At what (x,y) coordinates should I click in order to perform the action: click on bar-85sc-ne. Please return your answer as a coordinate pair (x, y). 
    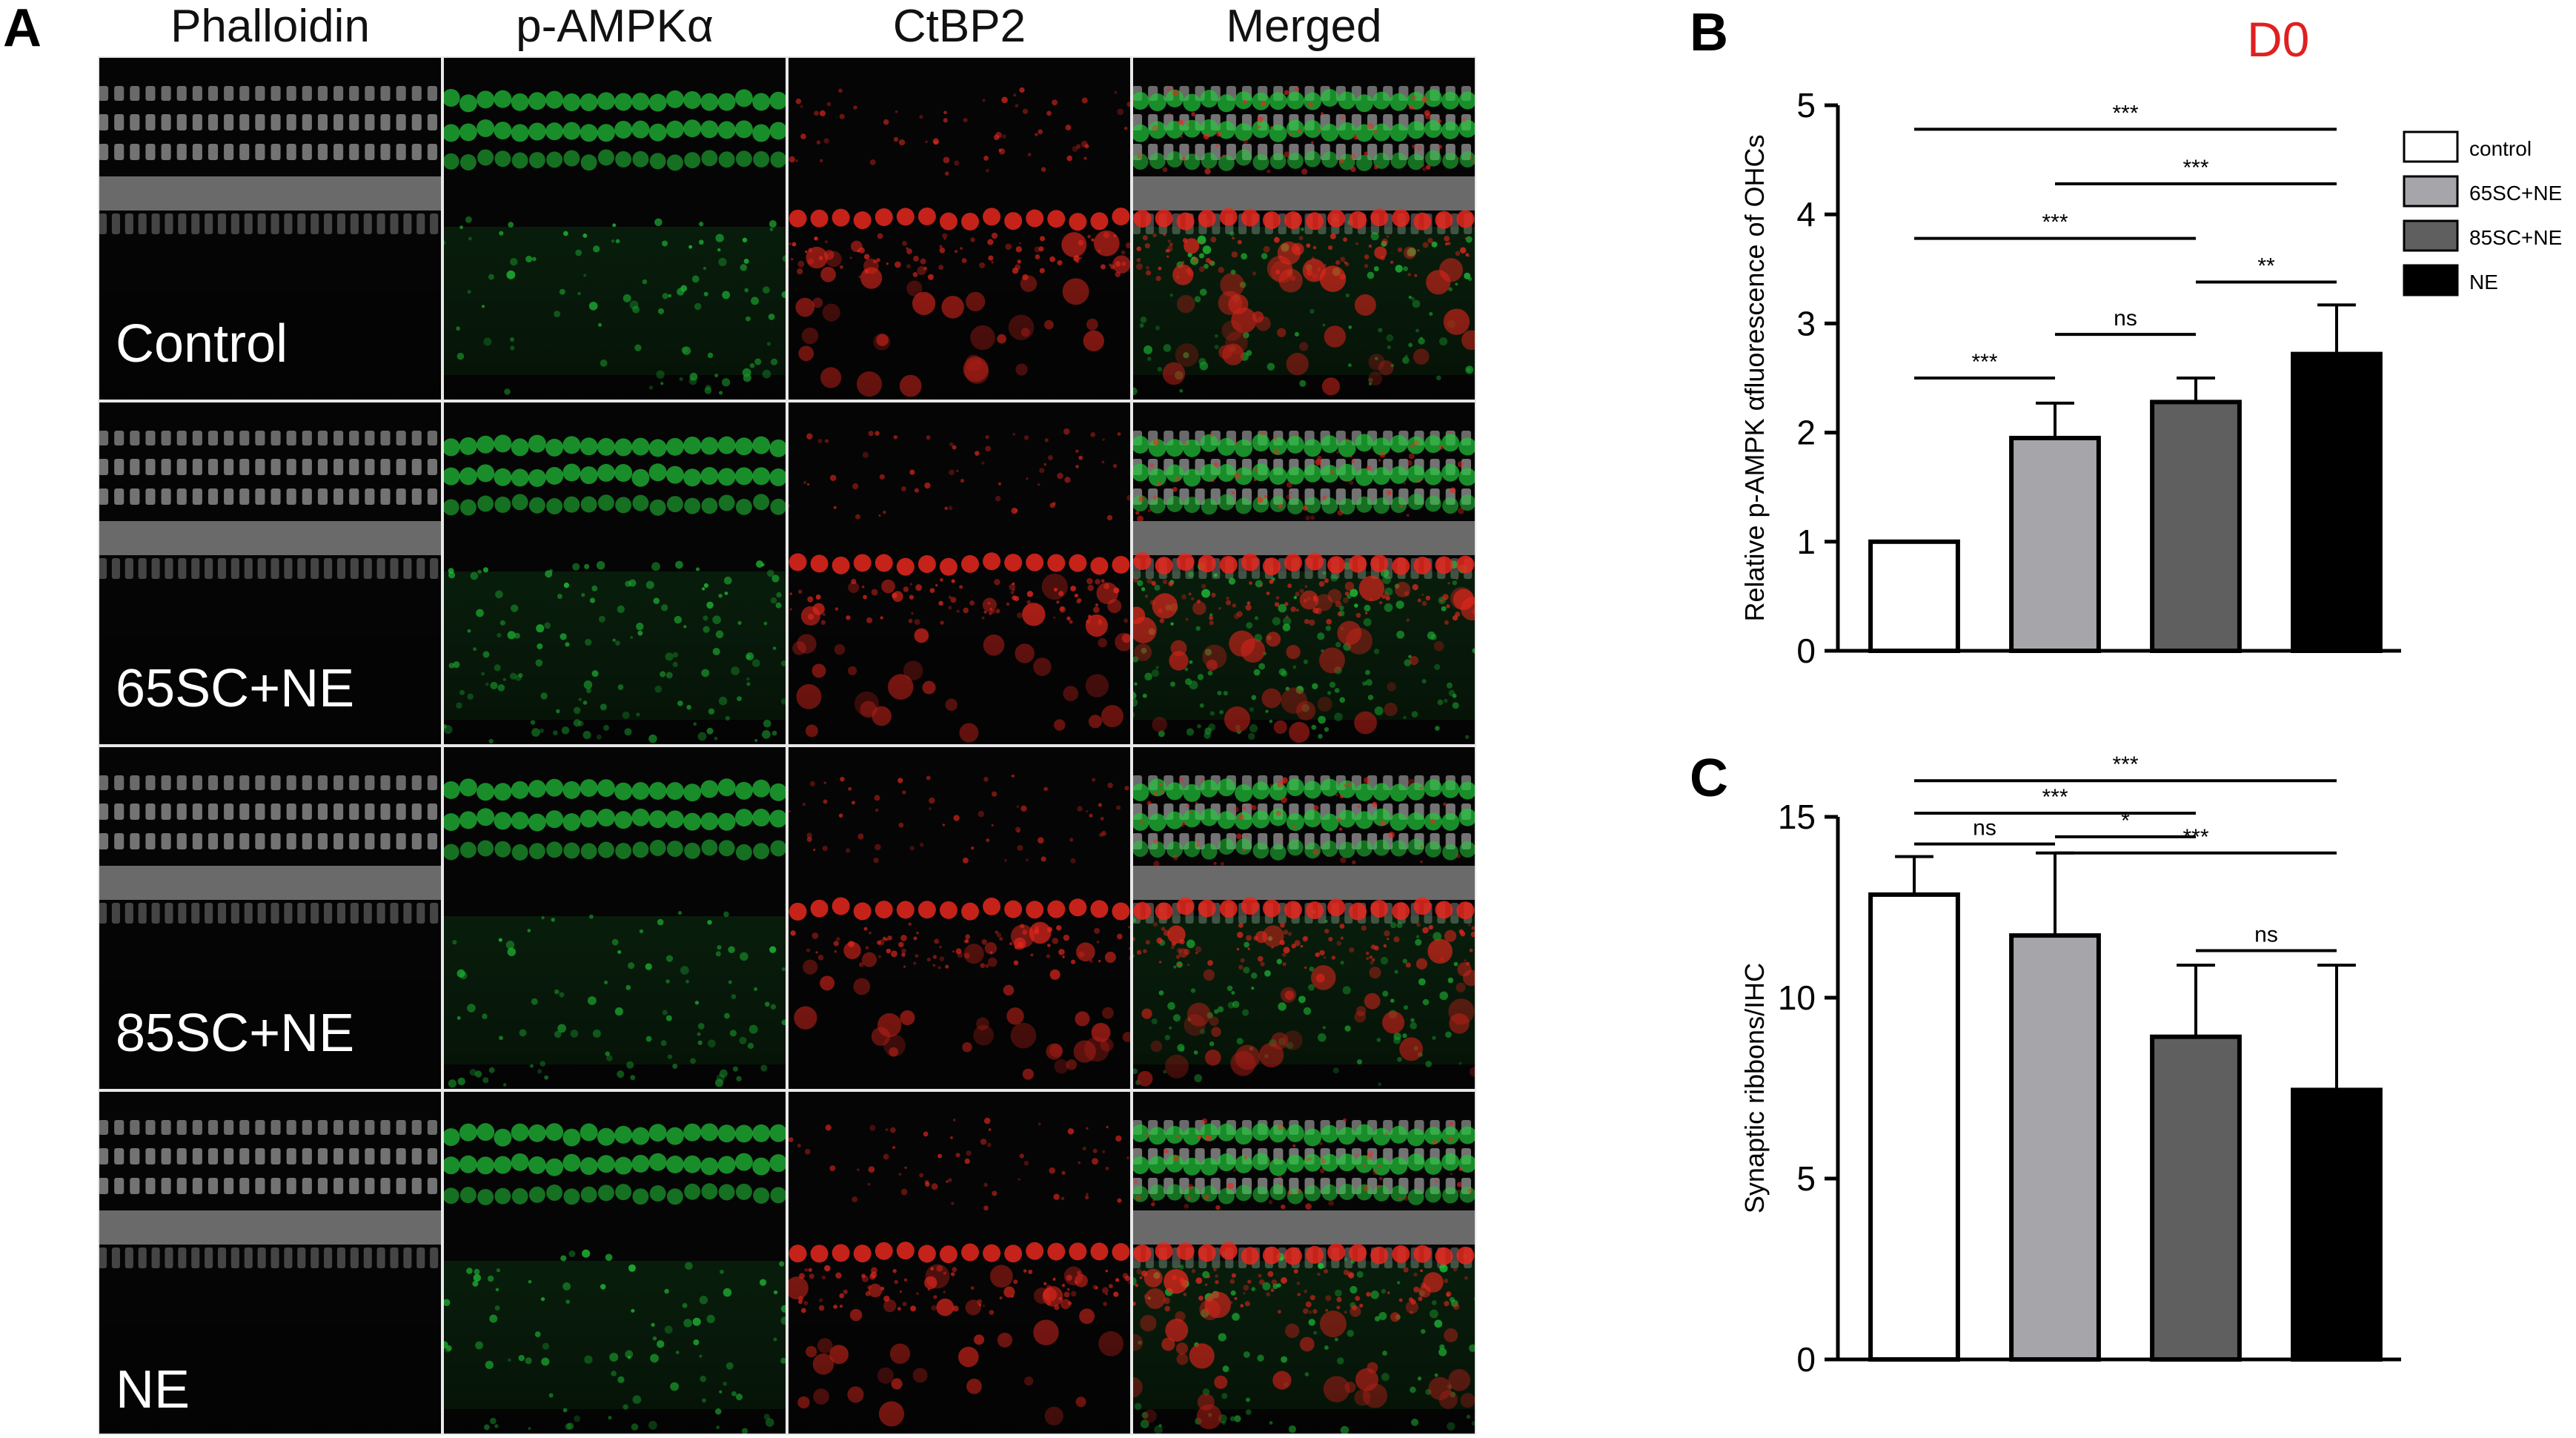
    Looking at the image, I should click on (2196, 1198).